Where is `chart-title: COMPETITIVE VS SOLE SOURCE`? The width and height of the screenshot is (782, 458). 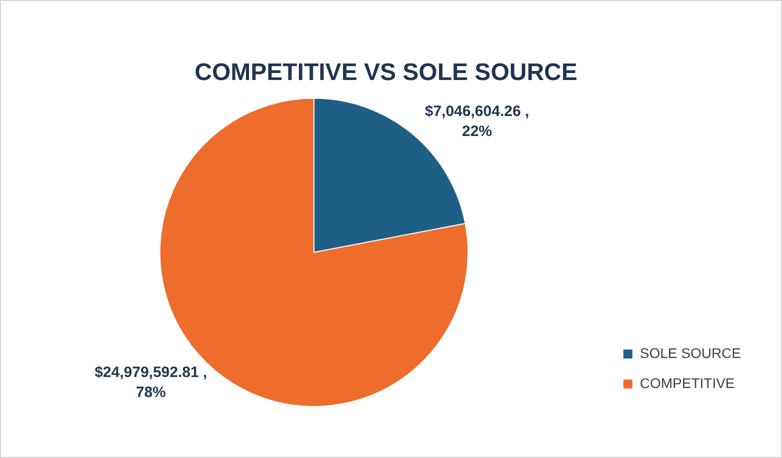
chart-title: COMPETITIVE VS SOLE SOURCE is located at coordinates (386, 72).